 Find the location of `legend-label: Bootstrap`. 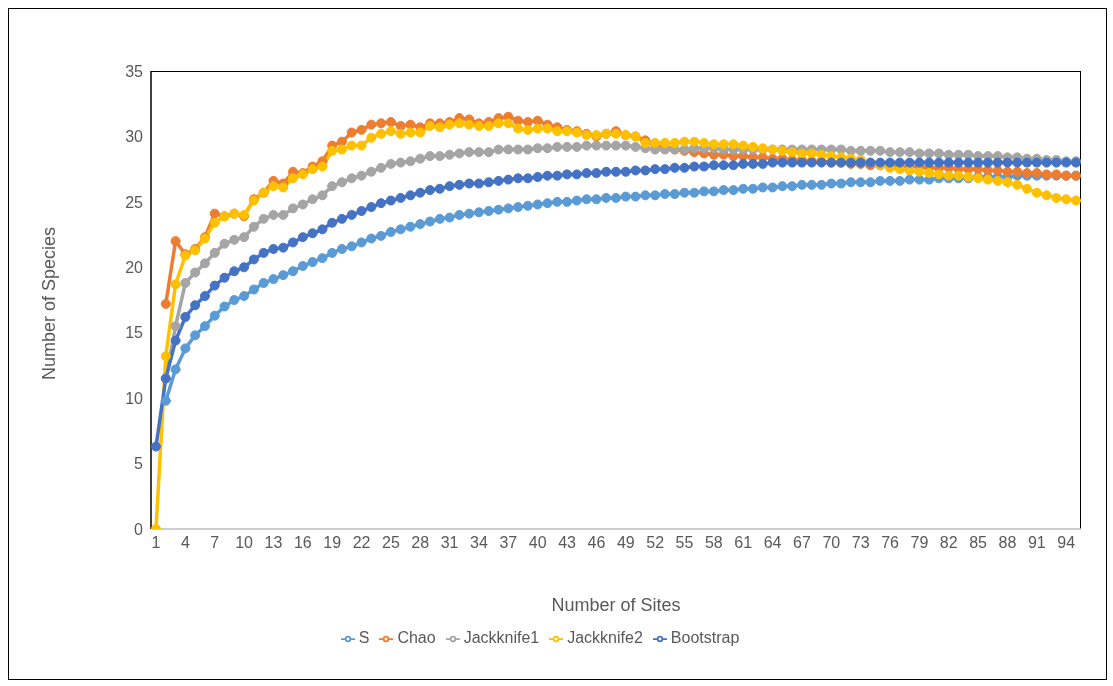

legend-label: Bootstrap is located at coordinates (705, 637).